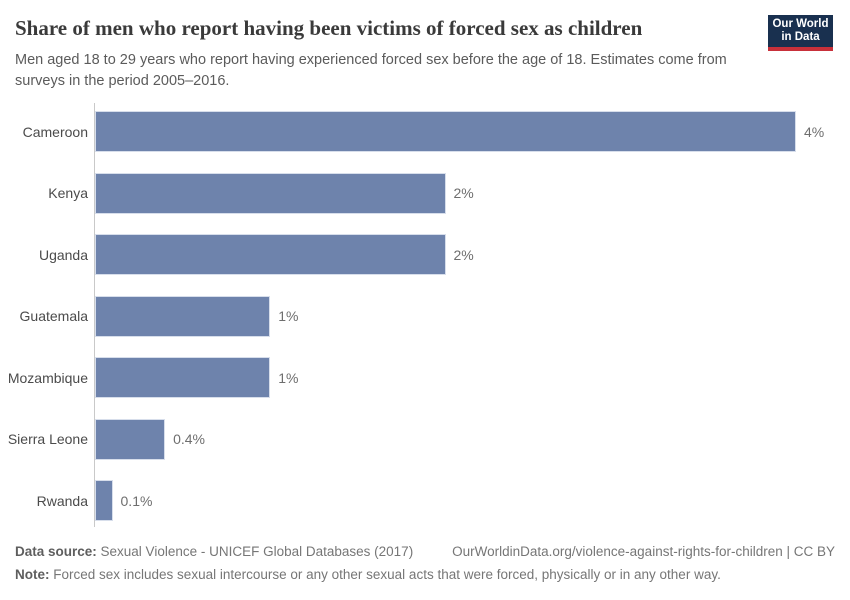 Image resolution: width=850 pixels, height=600 pixels. What do you see at coordinates (189, 439) in the screenshot?
I see `value-label: 0.4%` at bounding box center [189, 439].